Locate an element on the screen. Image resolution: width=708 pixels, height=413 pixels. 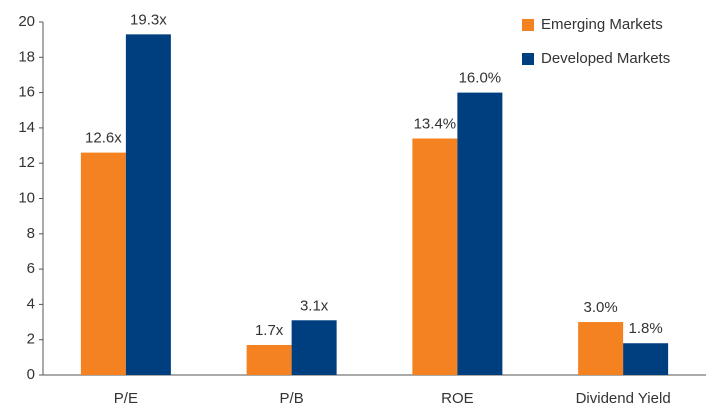
x-tick-label: Dividend Yield is located at coordinates (623, 398).